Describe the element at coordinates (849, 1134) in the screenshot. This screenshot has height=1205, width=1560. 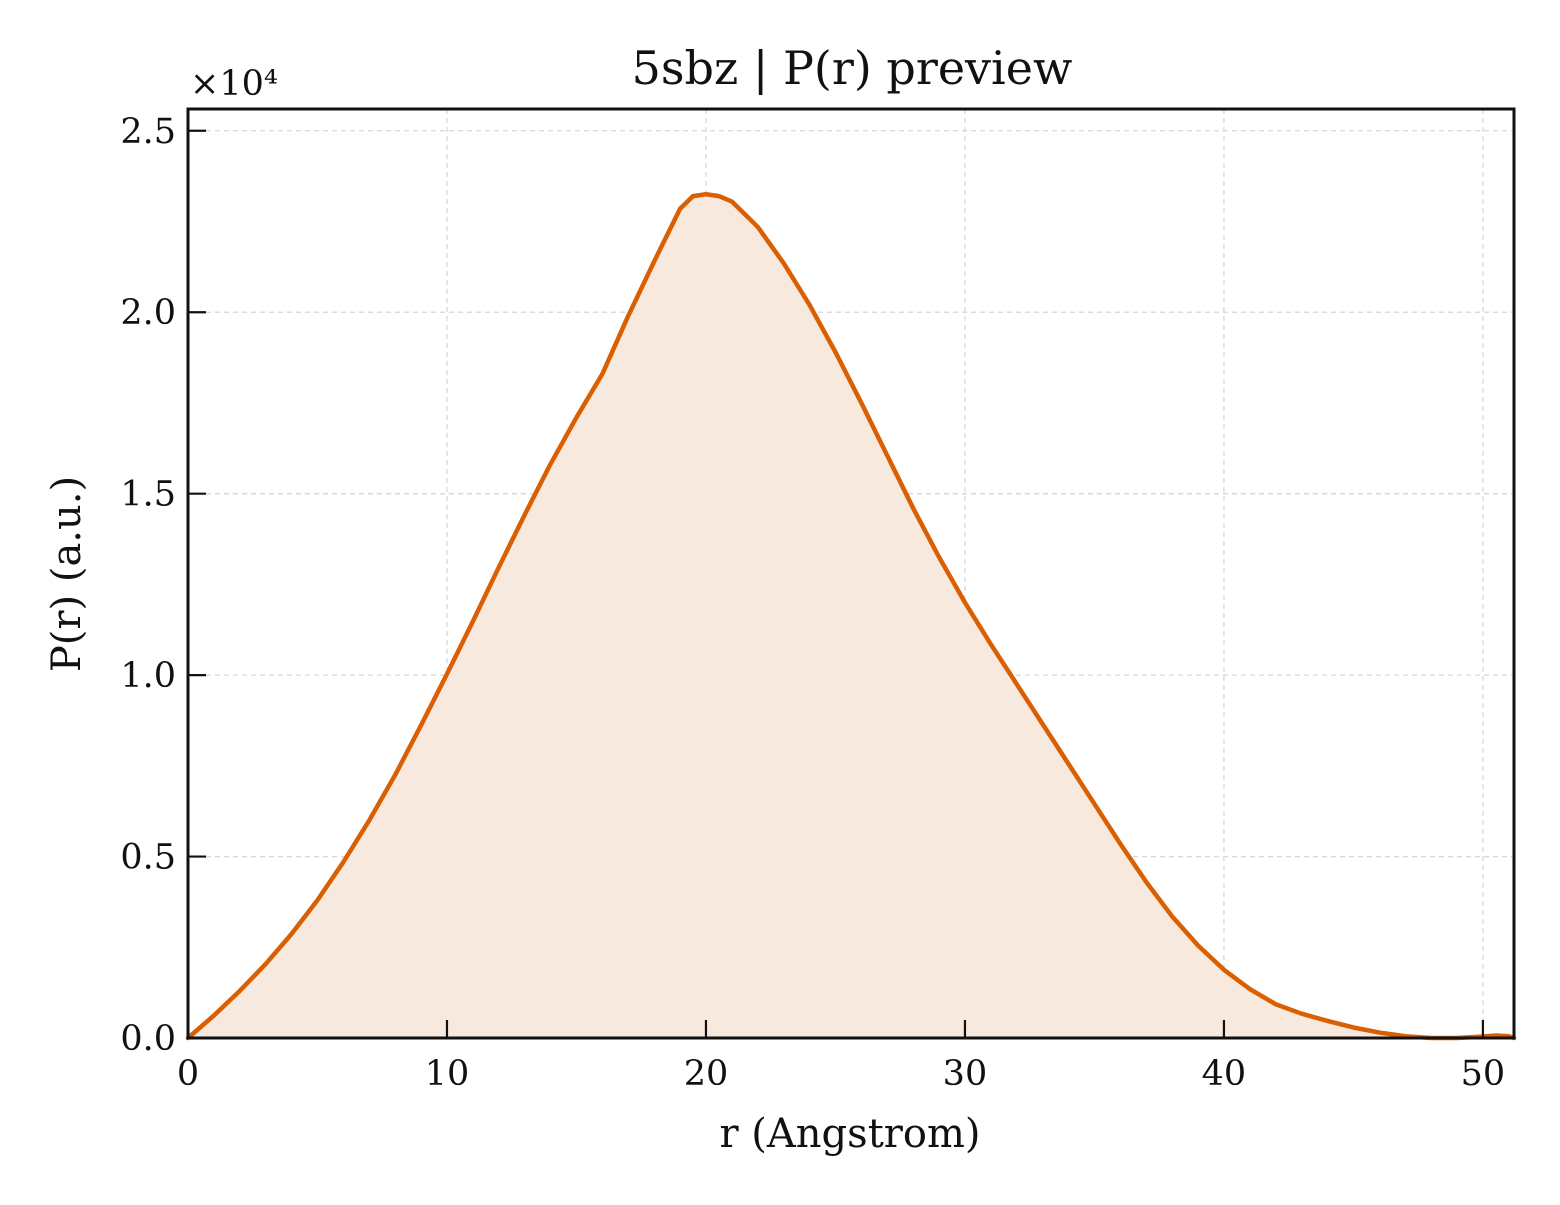
I see `x-axis-label: r (Angstrom)` at that location.